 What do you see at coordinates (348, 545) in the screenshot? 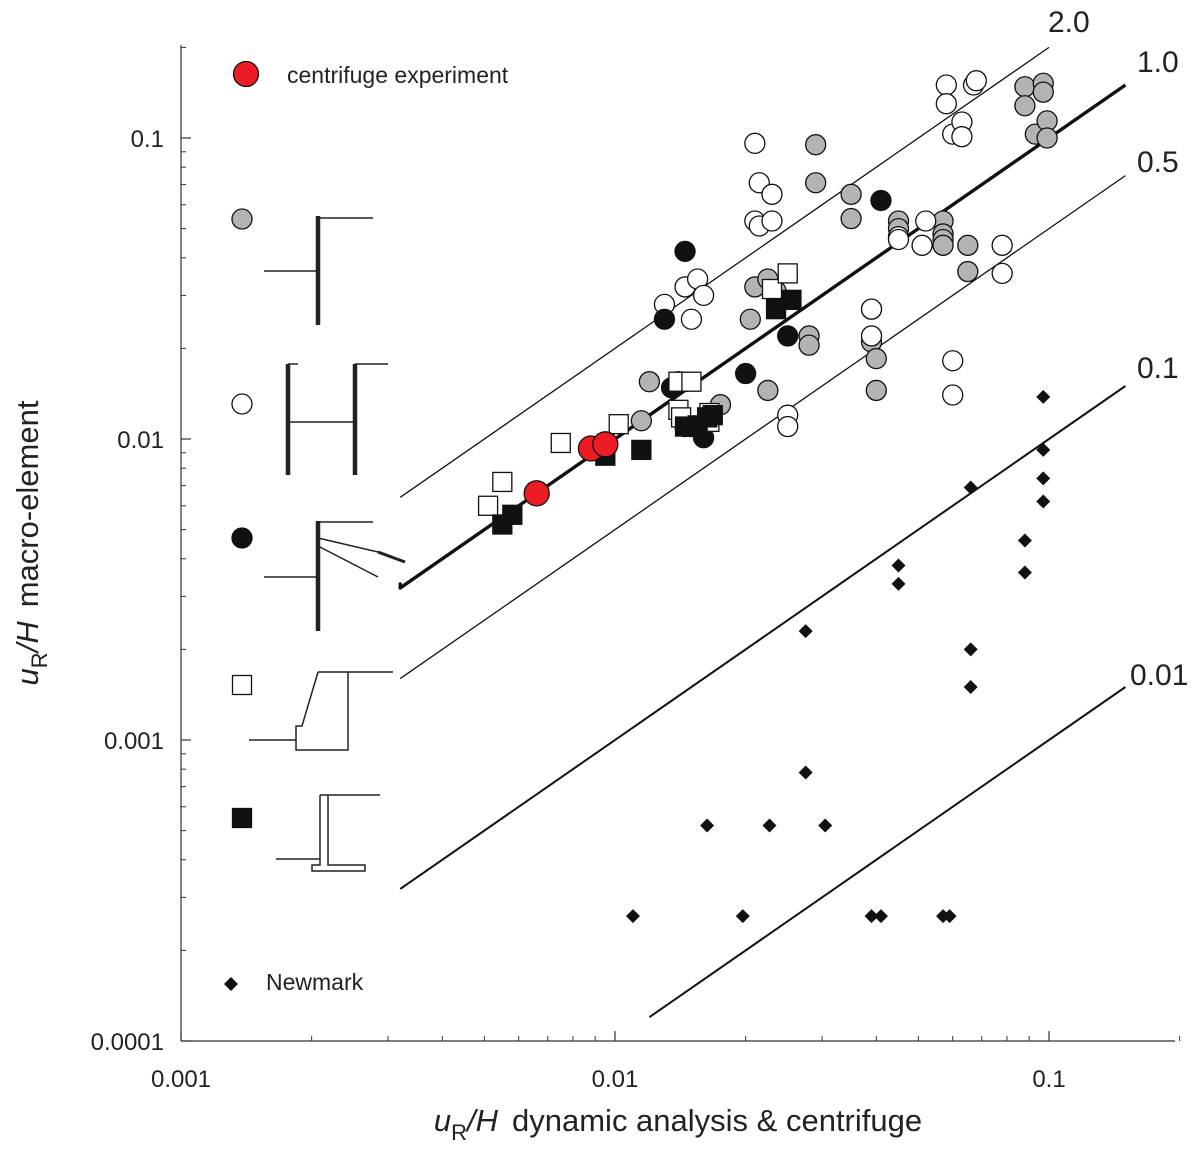
I see `schematic-wall-3-tie-a` at bounding box center [348, 545].